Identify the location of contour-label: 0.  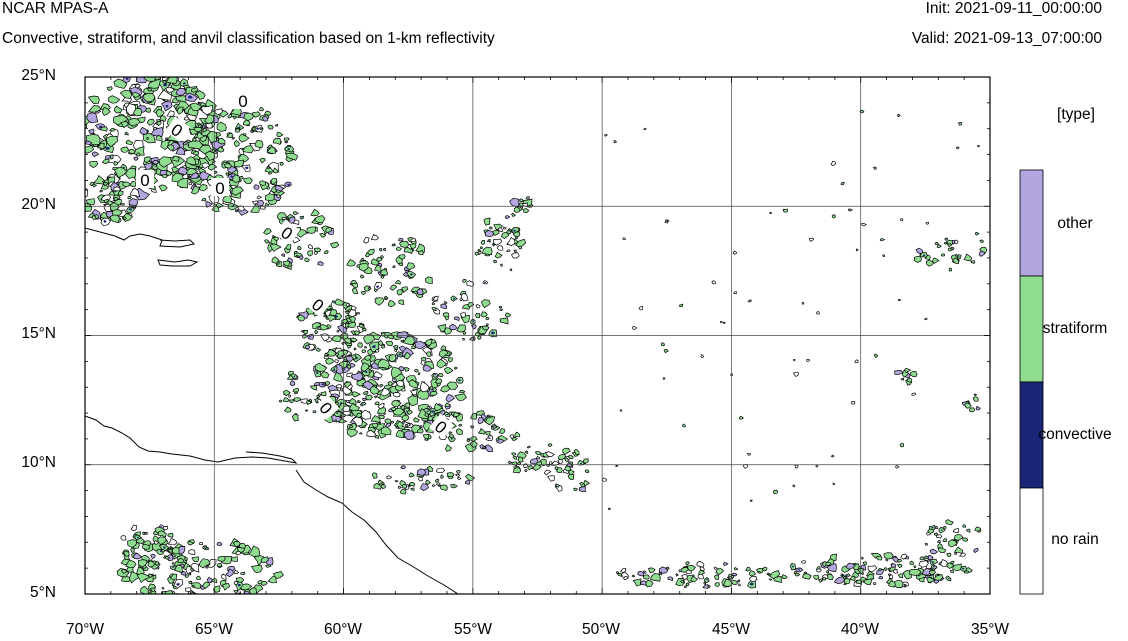
(318, 304).